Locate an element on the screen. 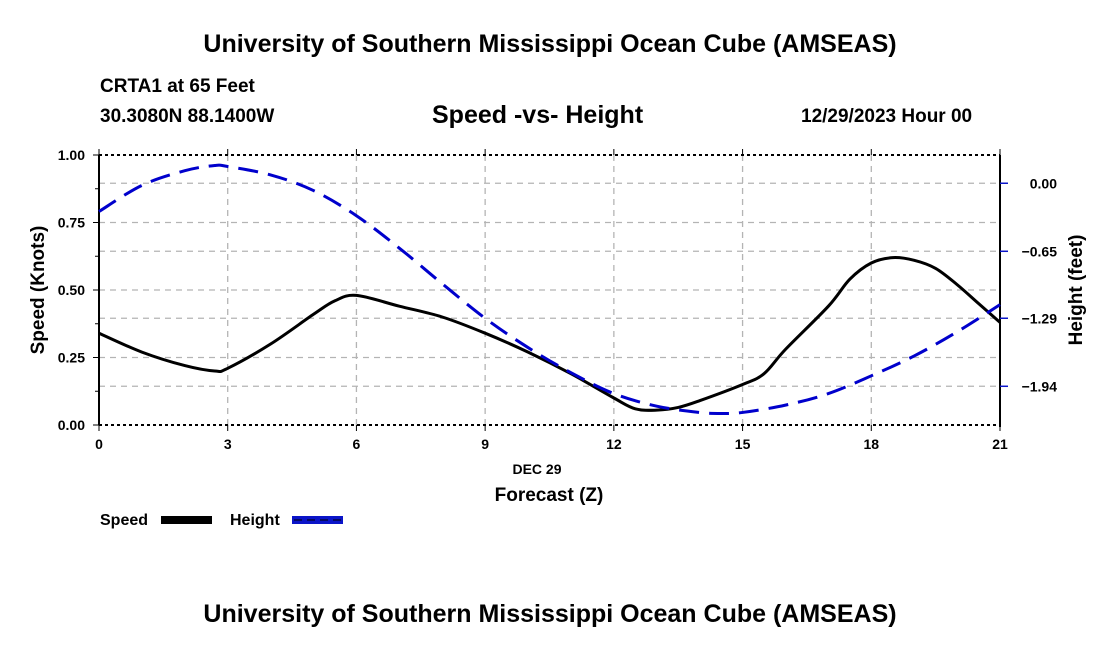 This screenshot has width=1100, height=650. x-tick-label: 6 is located at coordinates (357, 444).